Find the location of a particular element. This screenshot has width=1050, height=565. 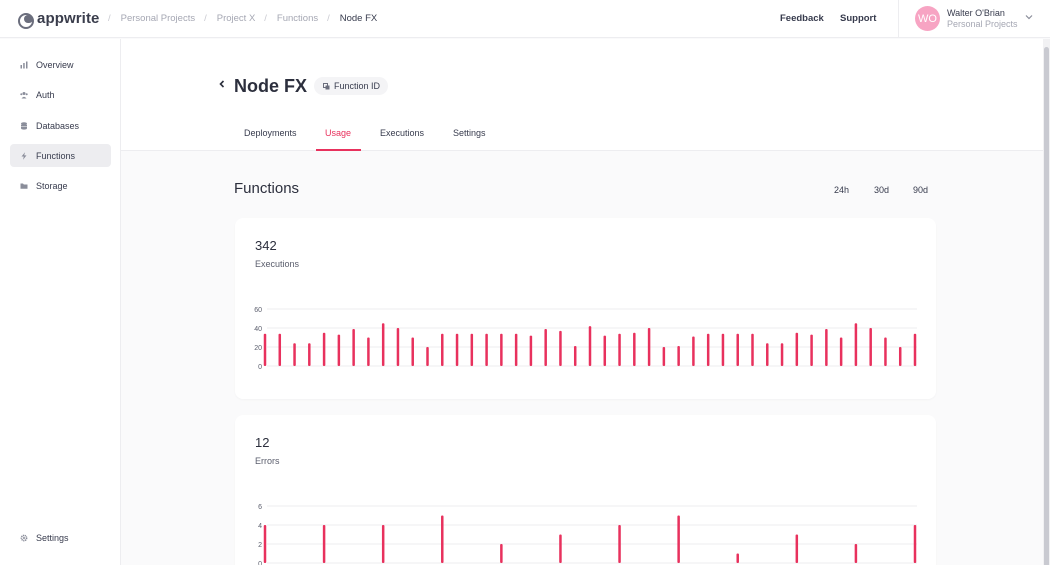

sidebar-item-settings: Settings is located at coordinates (60, 537).